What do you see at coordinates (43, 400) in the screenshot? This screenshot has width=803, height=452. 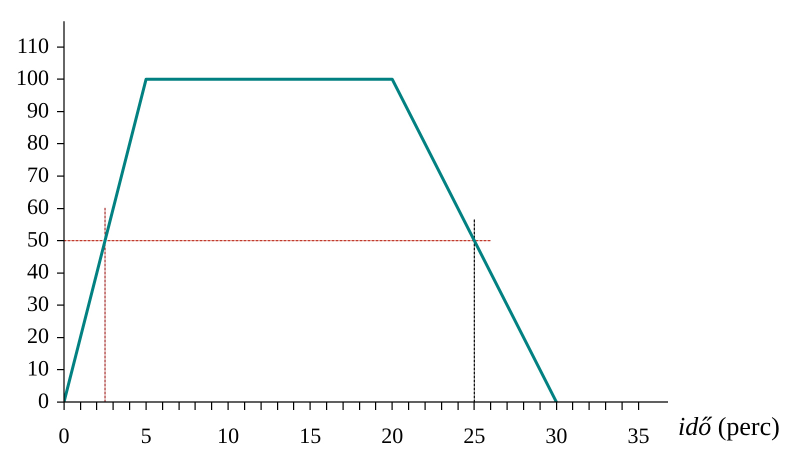 I see `y-tick-label: 0` at bounding box center [43, 400].